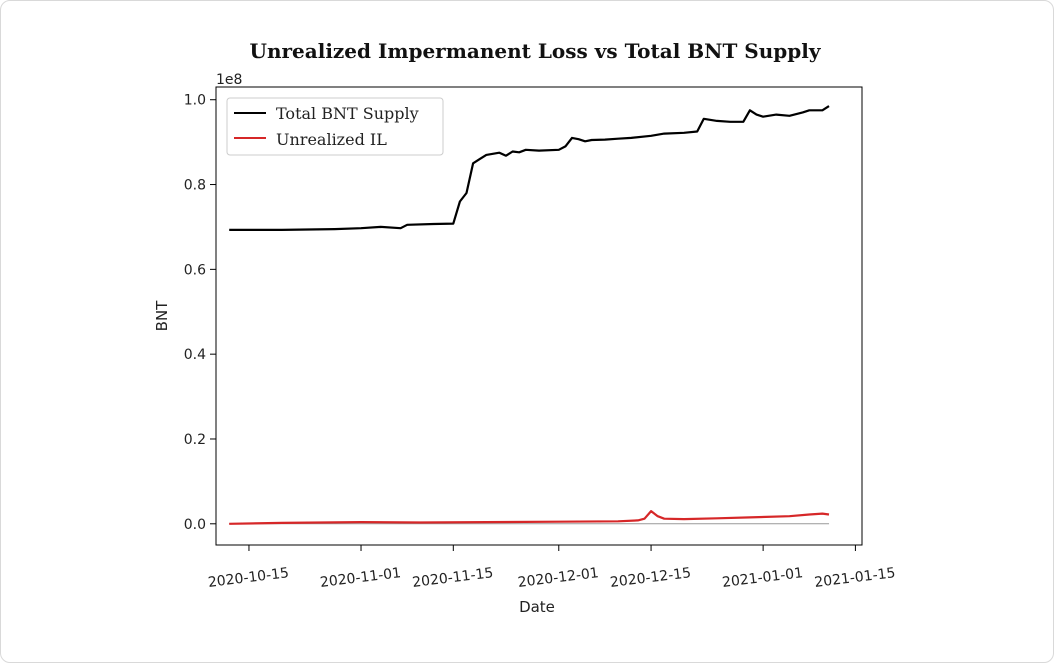  What do you see at coordinates (347, 113) in the screenshot?
I see `legend-label-total-bnt-supply: Total BNT Supply` at bounding box center [347, 113].